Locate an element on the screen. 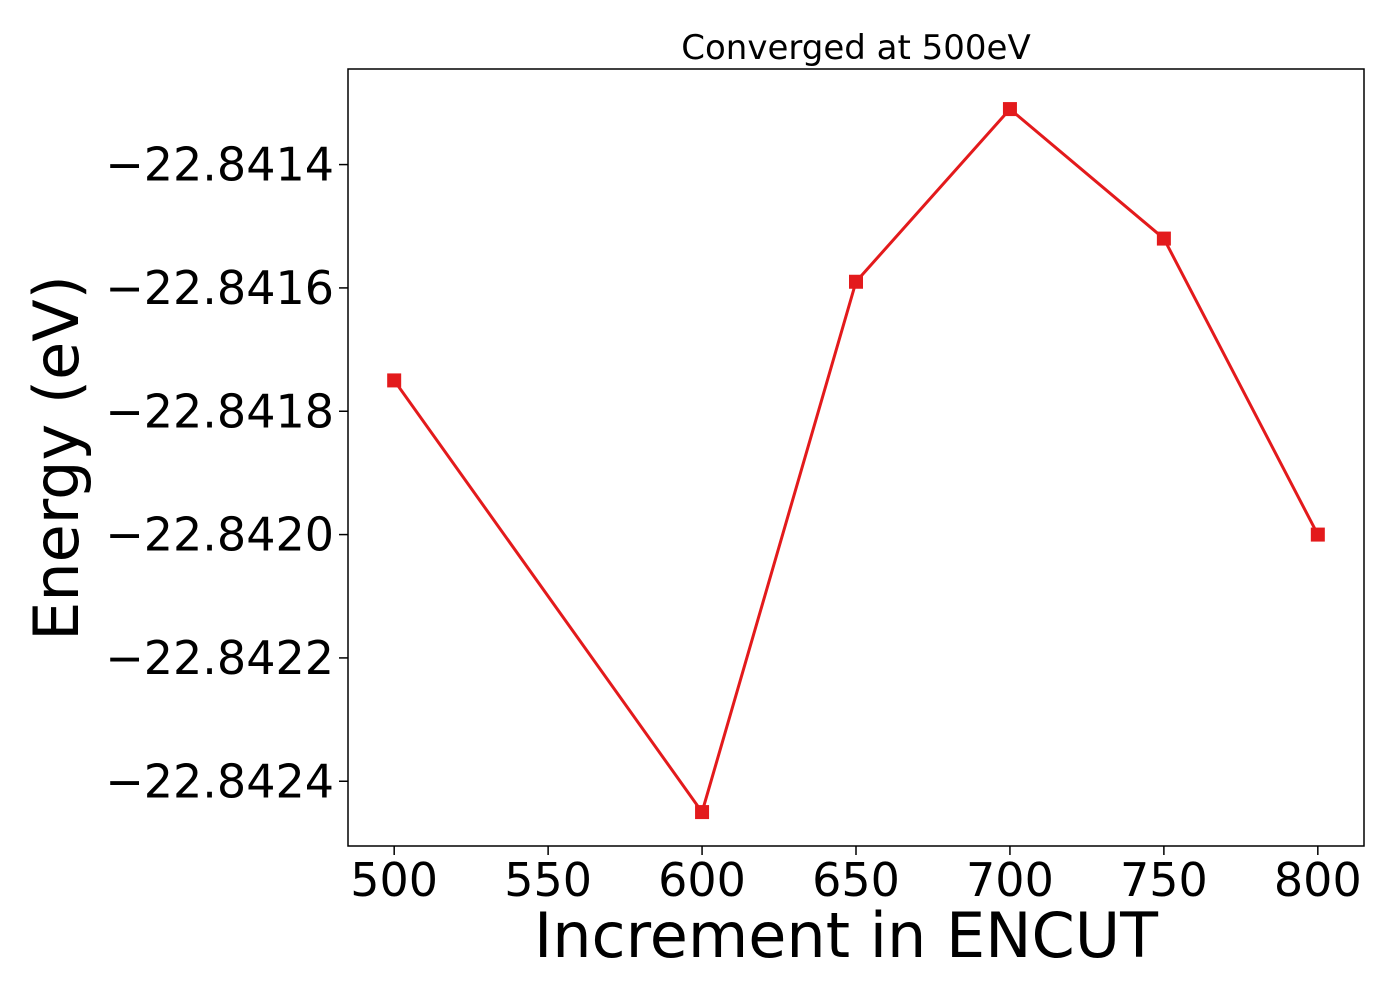 The image size is (1400, 1000). chart-title: Converged at 500eV is located at coordinates (855, 48).